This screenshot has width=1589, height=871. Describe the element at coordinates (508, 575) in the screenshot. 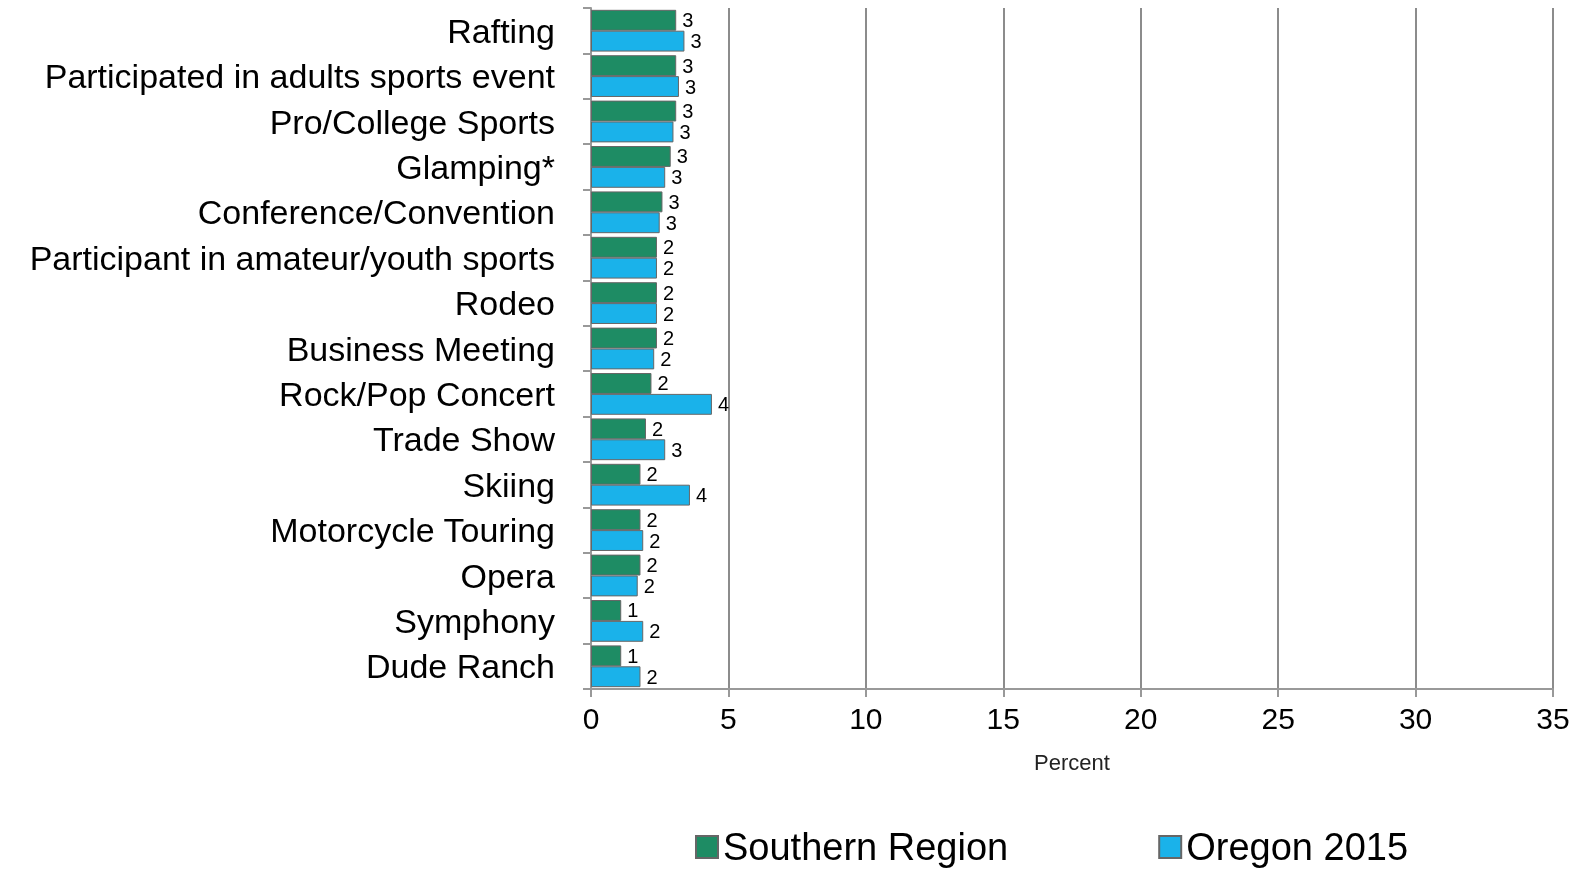

I see `y-tick-label: Opera` at that location.